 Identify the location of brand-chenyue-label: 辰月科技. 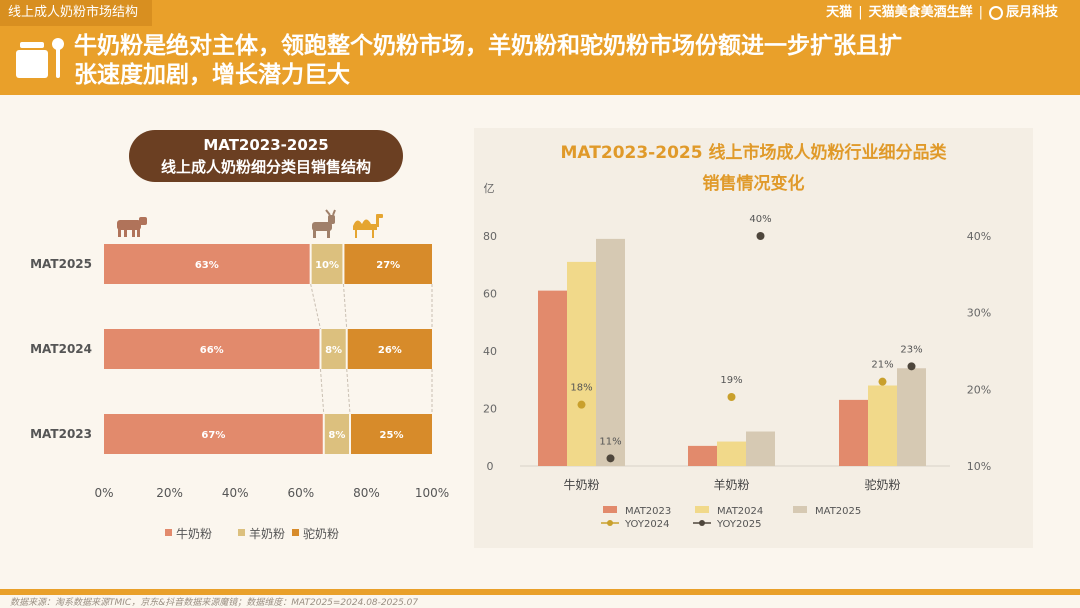
(1031, 12).